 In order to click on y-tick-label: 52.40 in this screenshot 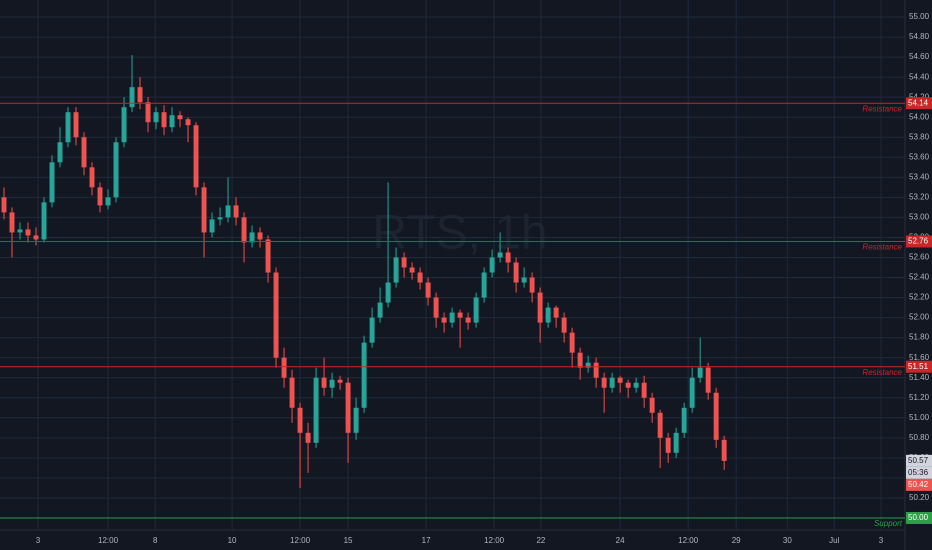, I will do `click(919, 277)`.